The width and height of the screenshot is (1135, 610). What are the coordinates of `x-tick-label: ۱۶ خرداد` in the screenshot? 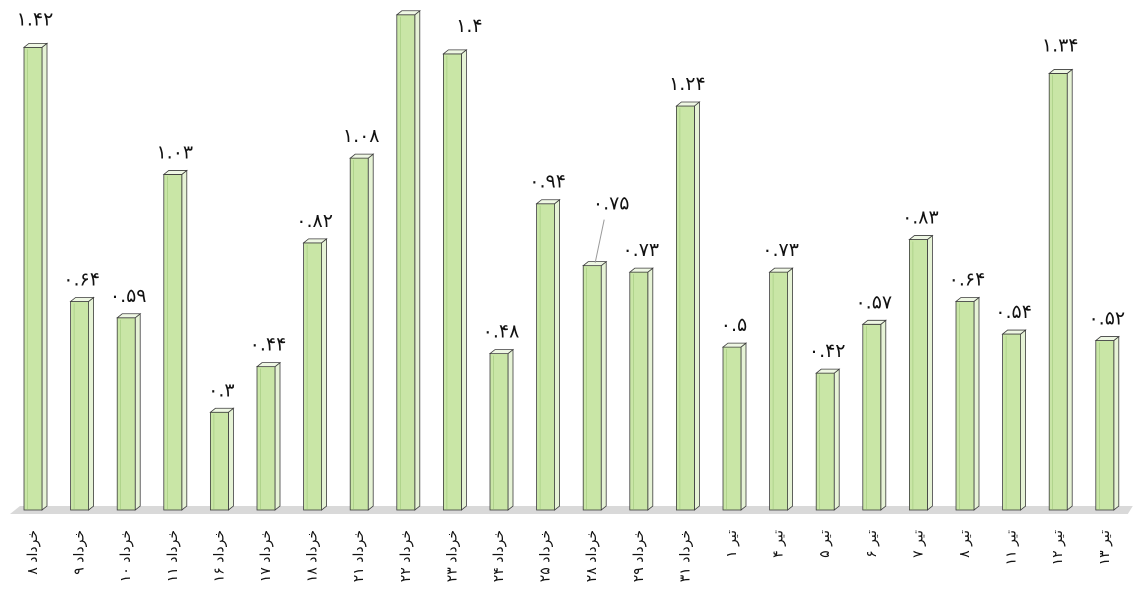 It's located at (219, 556).